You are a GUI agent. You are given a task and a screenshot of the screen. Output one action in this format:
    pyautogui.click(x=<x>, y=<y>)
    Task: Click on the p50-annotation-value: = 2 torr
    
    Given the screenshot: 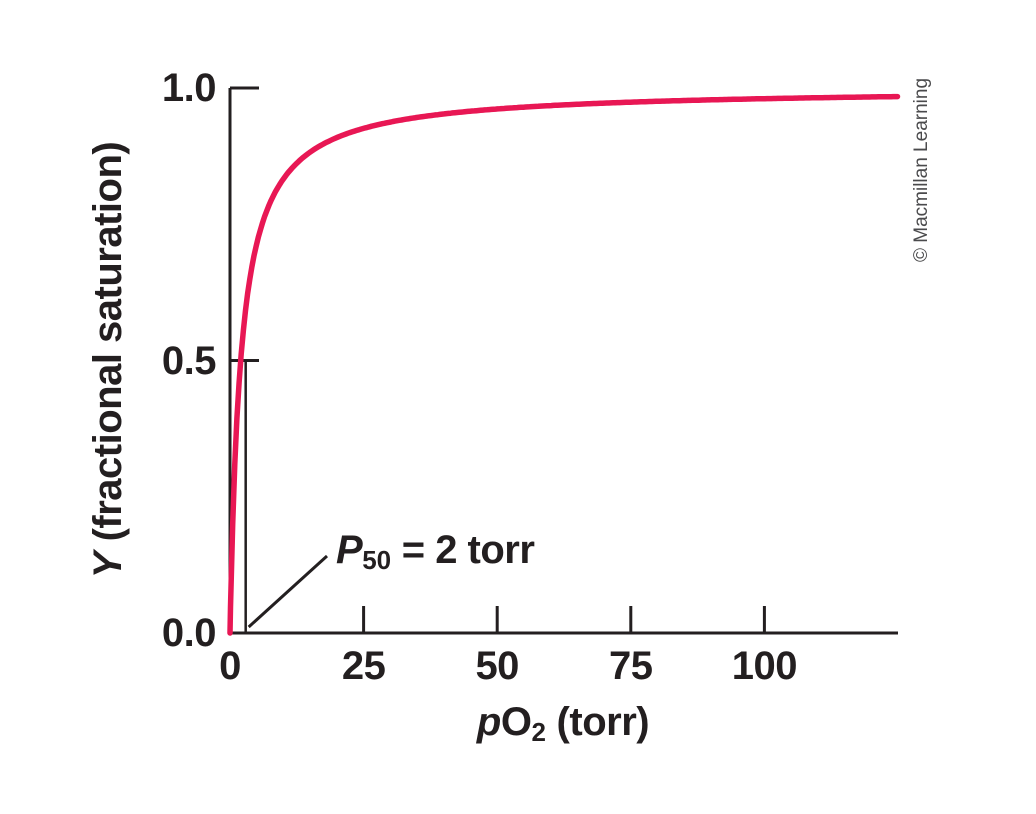 What is the action you would take?
    pyautogui.click(x=463, y=550)
    